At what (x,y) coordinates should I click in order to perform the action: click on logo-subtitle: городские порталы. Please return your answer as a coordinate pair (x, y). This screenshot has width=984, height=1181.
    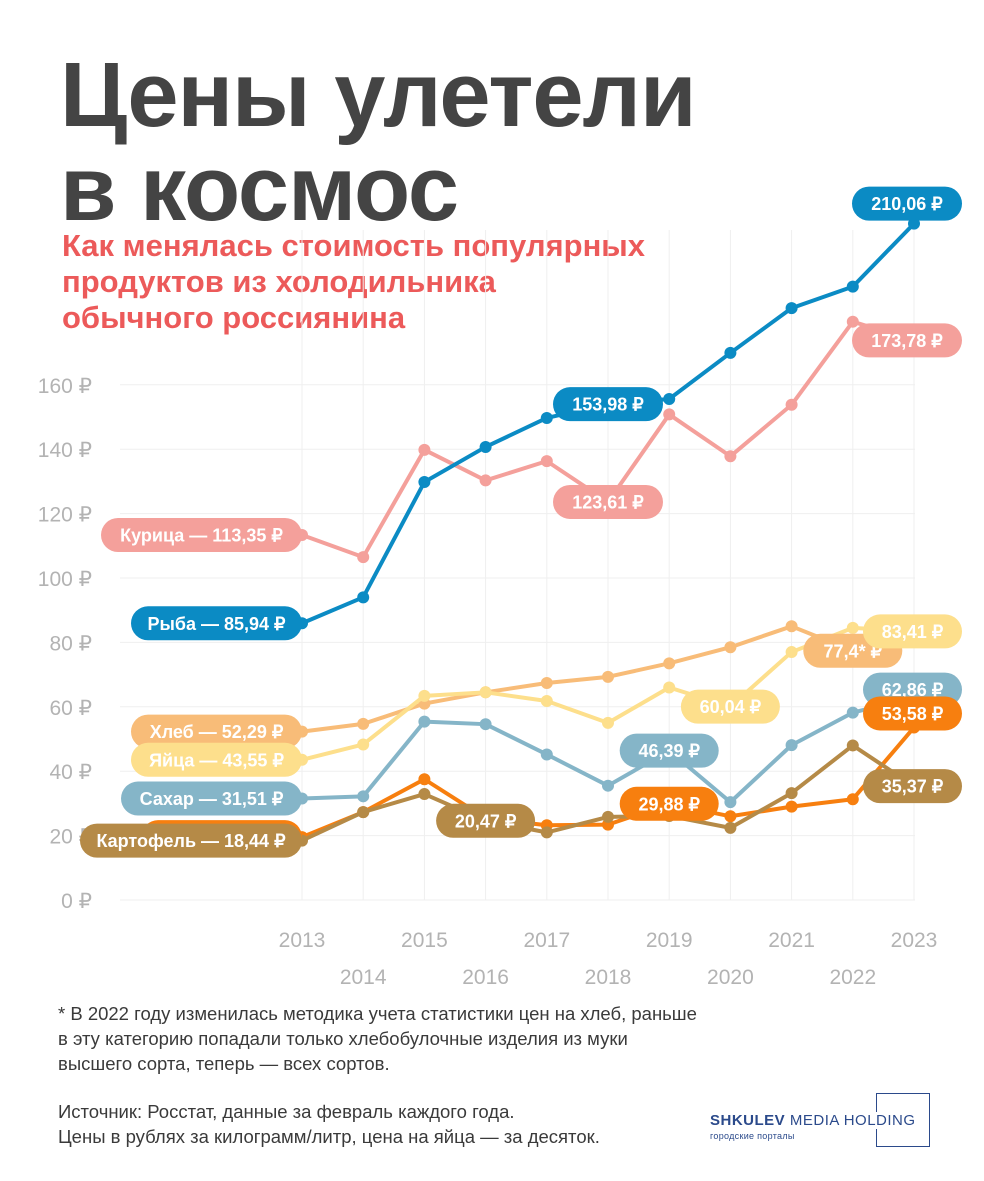
    Looking at the image, I should click on (754, 1136).